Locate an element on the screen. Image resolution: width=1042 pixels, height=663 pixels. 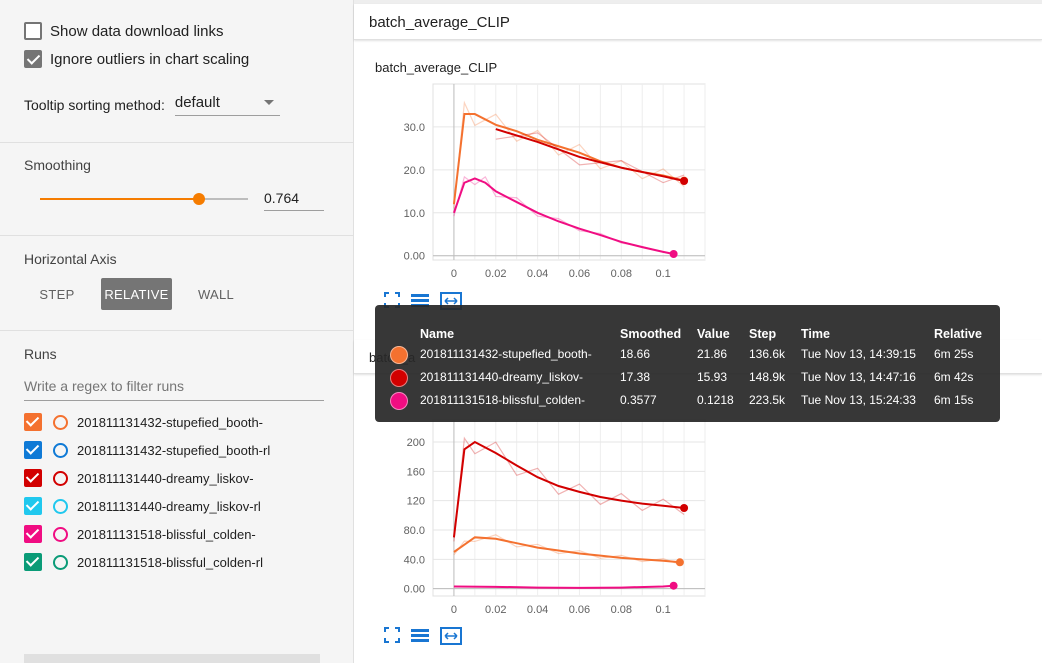
show-download-links-checkbox: Show data download links is located at coordinates (123, 31).